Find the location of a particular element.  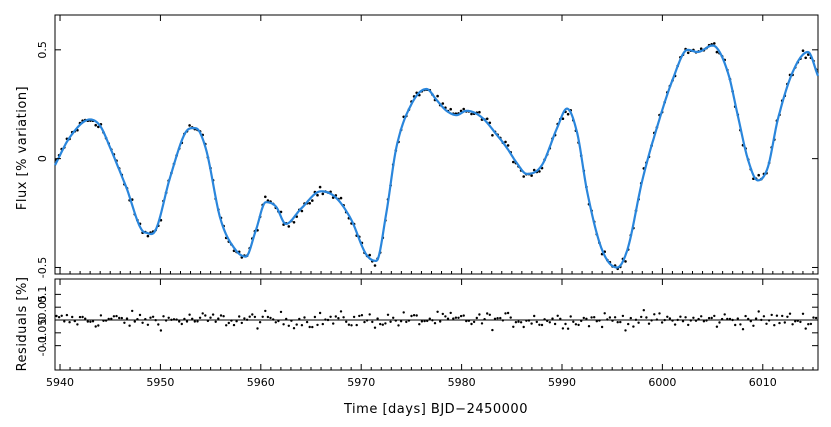

residuals-axis-label: Residuals [%] is located at coordinates (22, 324).